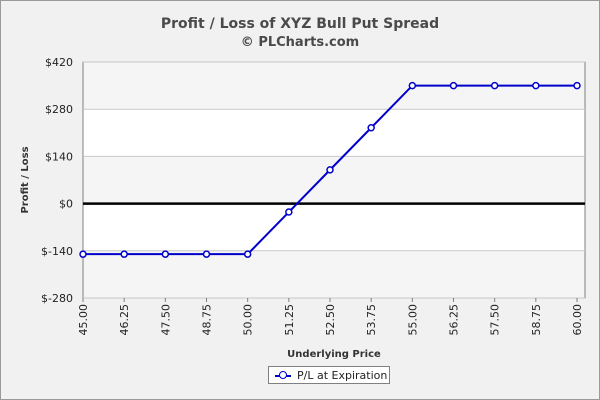 This screenshot has height=400, width=600. What do you see at coordinates (165, 320) in the screenshot?
I see `x-tick-label: 47.50` at bounding box center [165, 320].